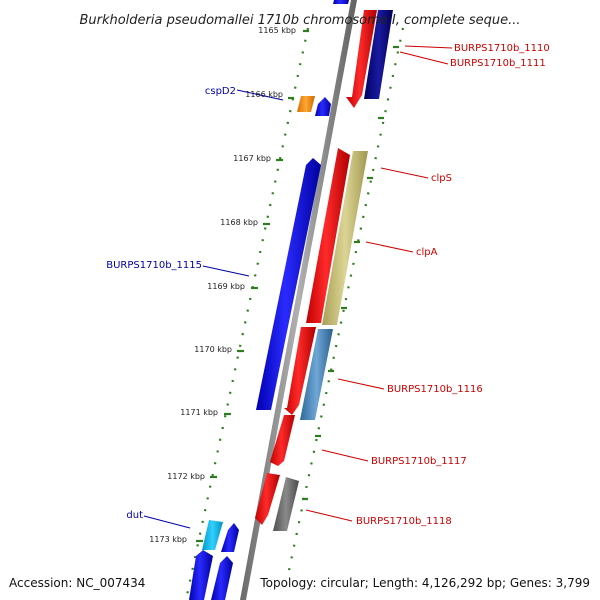 Image resolution: width=600 pixels, height=600 pixels. I want to click on gene-arrow-cspd2-partner, so click(306, 104).